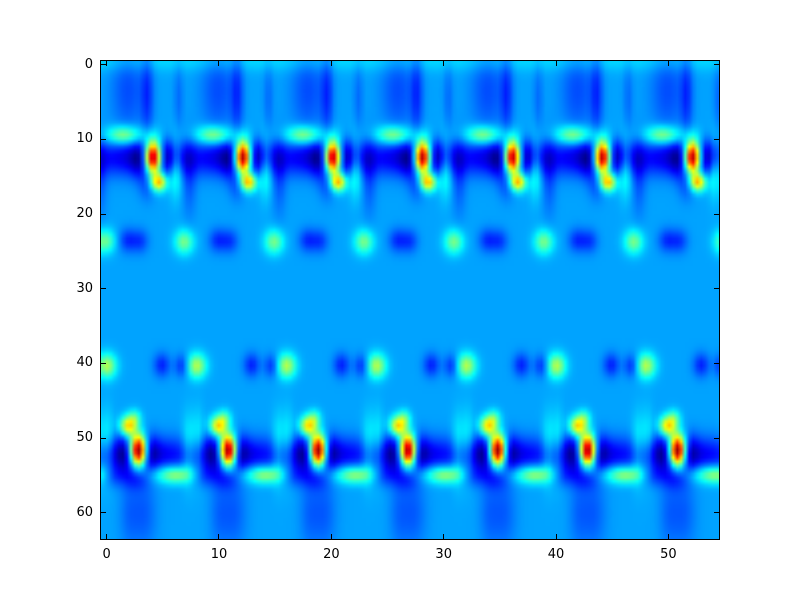 This screenshot has height=600, width=800. What do you see at coordinates (331, 554) in the screenshot?
I see `x-tick-label: 20` at bounding box center [331, 554].